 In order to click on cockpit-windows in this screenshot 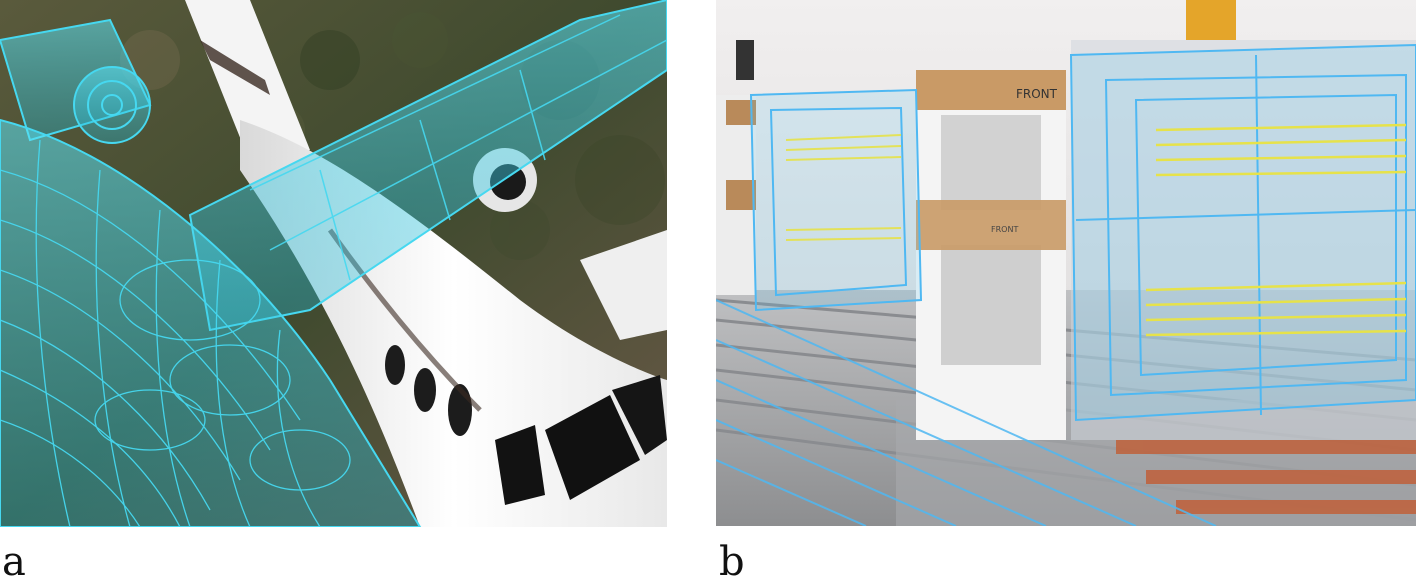, I will do `click(526, 425)`.